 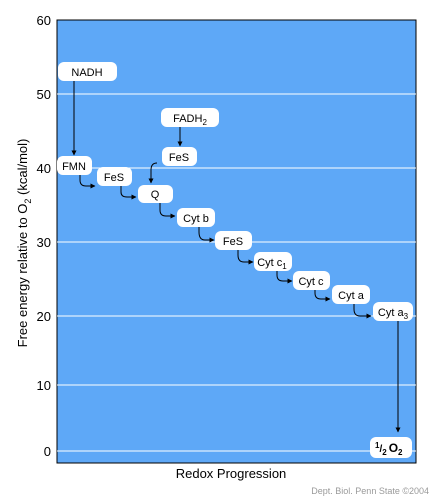 What do you see at coordinates (128, 193) in the screenshot?
I see `arrow-fes-q` at bounding box center [128, 193].